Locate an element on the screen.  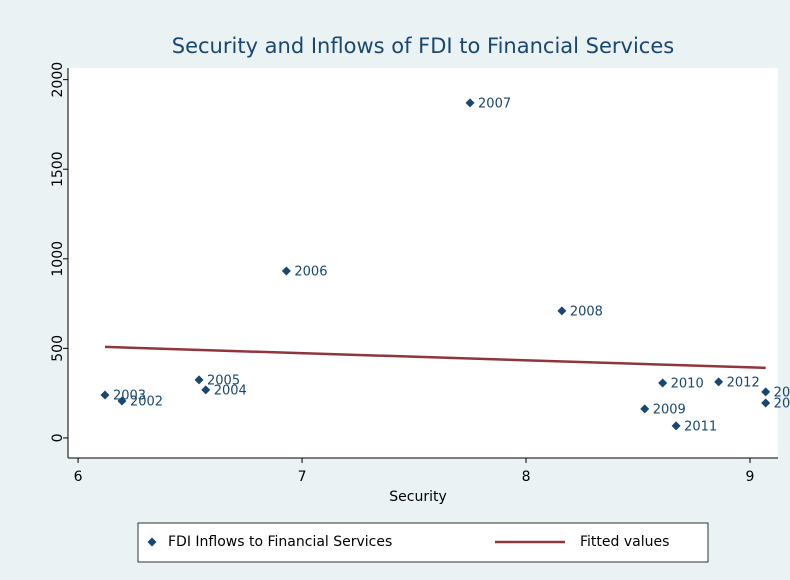
point-label: 2009 is located at coordinates (669, 409).